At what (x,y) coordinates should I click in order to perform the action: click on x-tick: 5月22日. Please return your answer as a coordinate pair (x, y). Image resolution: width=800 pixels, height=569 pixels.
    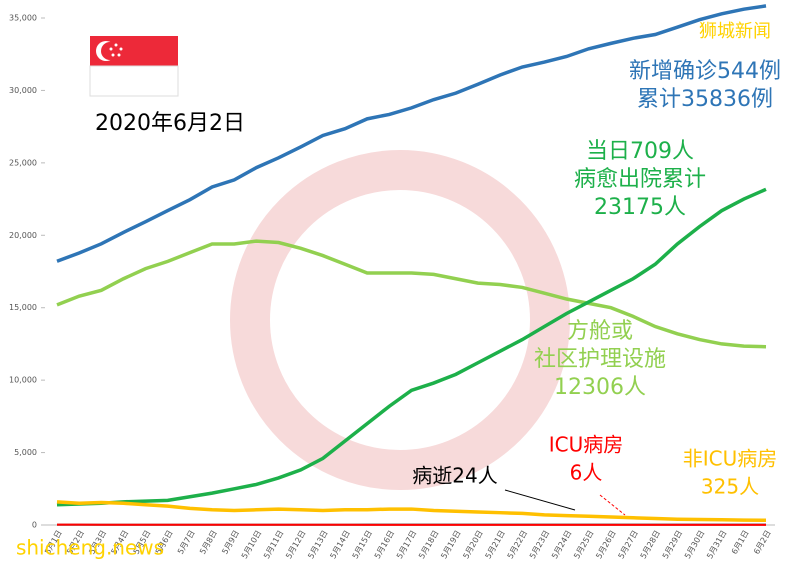
    Looking at the image, I should click on (517, 545).